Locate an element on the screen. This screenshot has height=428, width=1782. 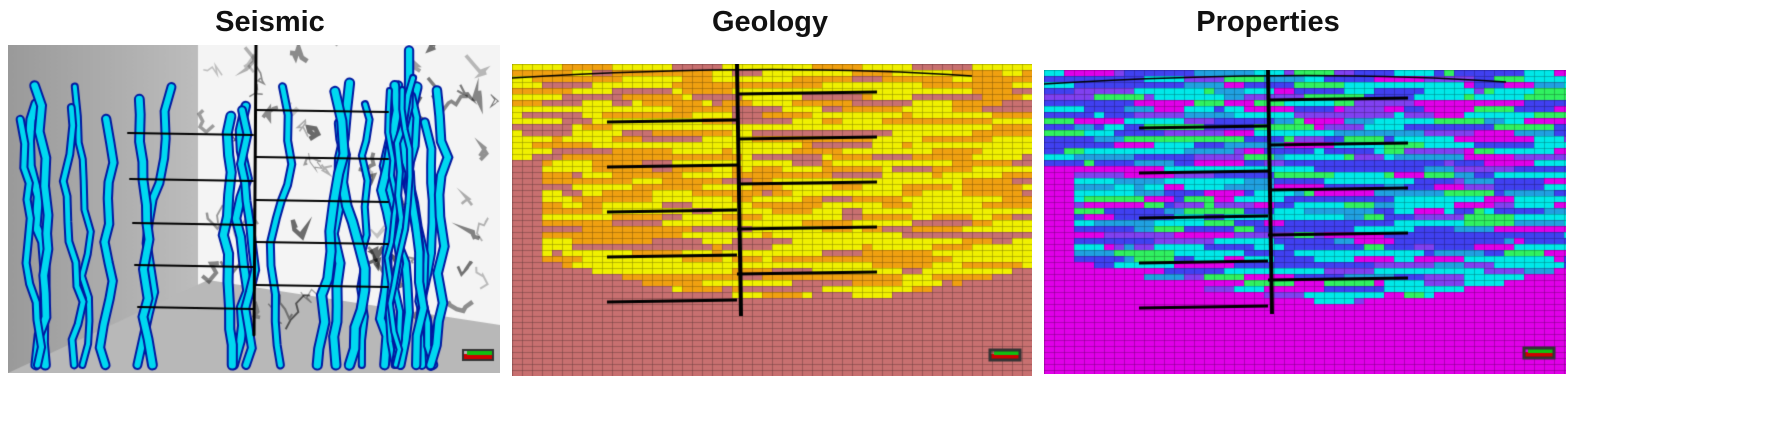
properties-title: Properties is located at coordinates (1268, 22).